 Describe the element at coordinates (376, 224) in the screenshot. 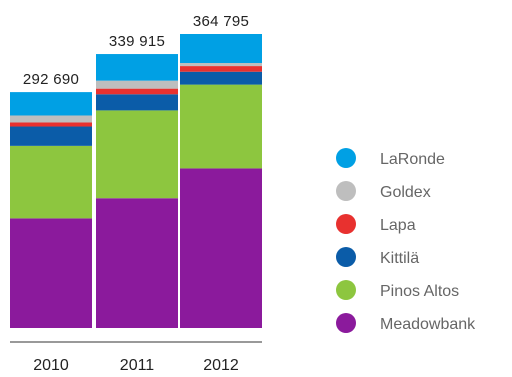

I see `legend-item-lapa: Lapa` at that location.